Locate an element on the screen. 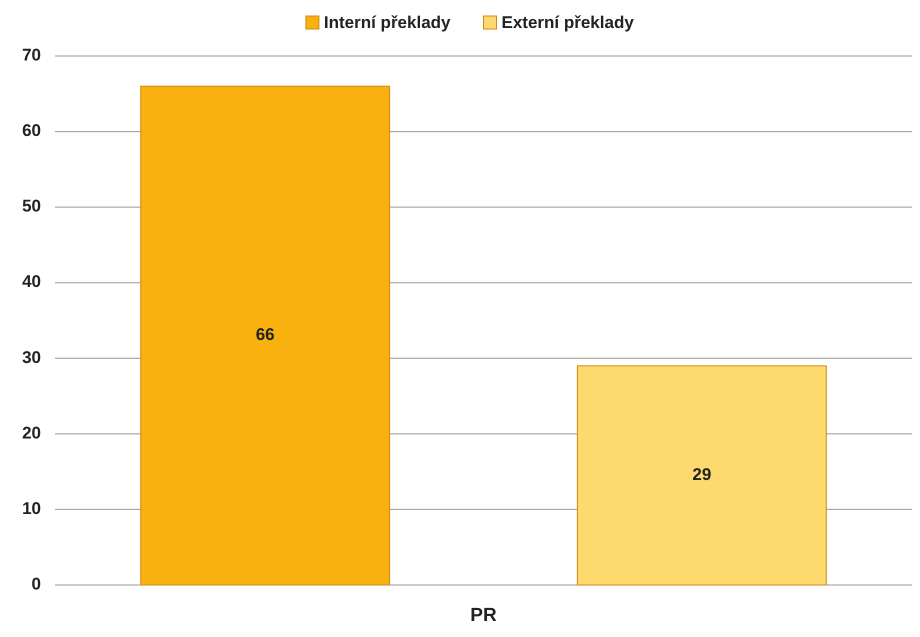 This screenshot has height=637, width=920. data-label: 66 is located at coordinates (265, 334).